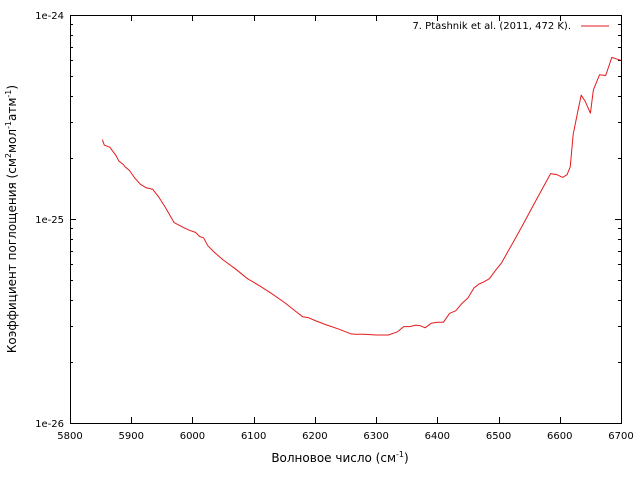 This screenshot has height=480, width=640. I want to click on x-tick-label: 6200, so click(314, 436).